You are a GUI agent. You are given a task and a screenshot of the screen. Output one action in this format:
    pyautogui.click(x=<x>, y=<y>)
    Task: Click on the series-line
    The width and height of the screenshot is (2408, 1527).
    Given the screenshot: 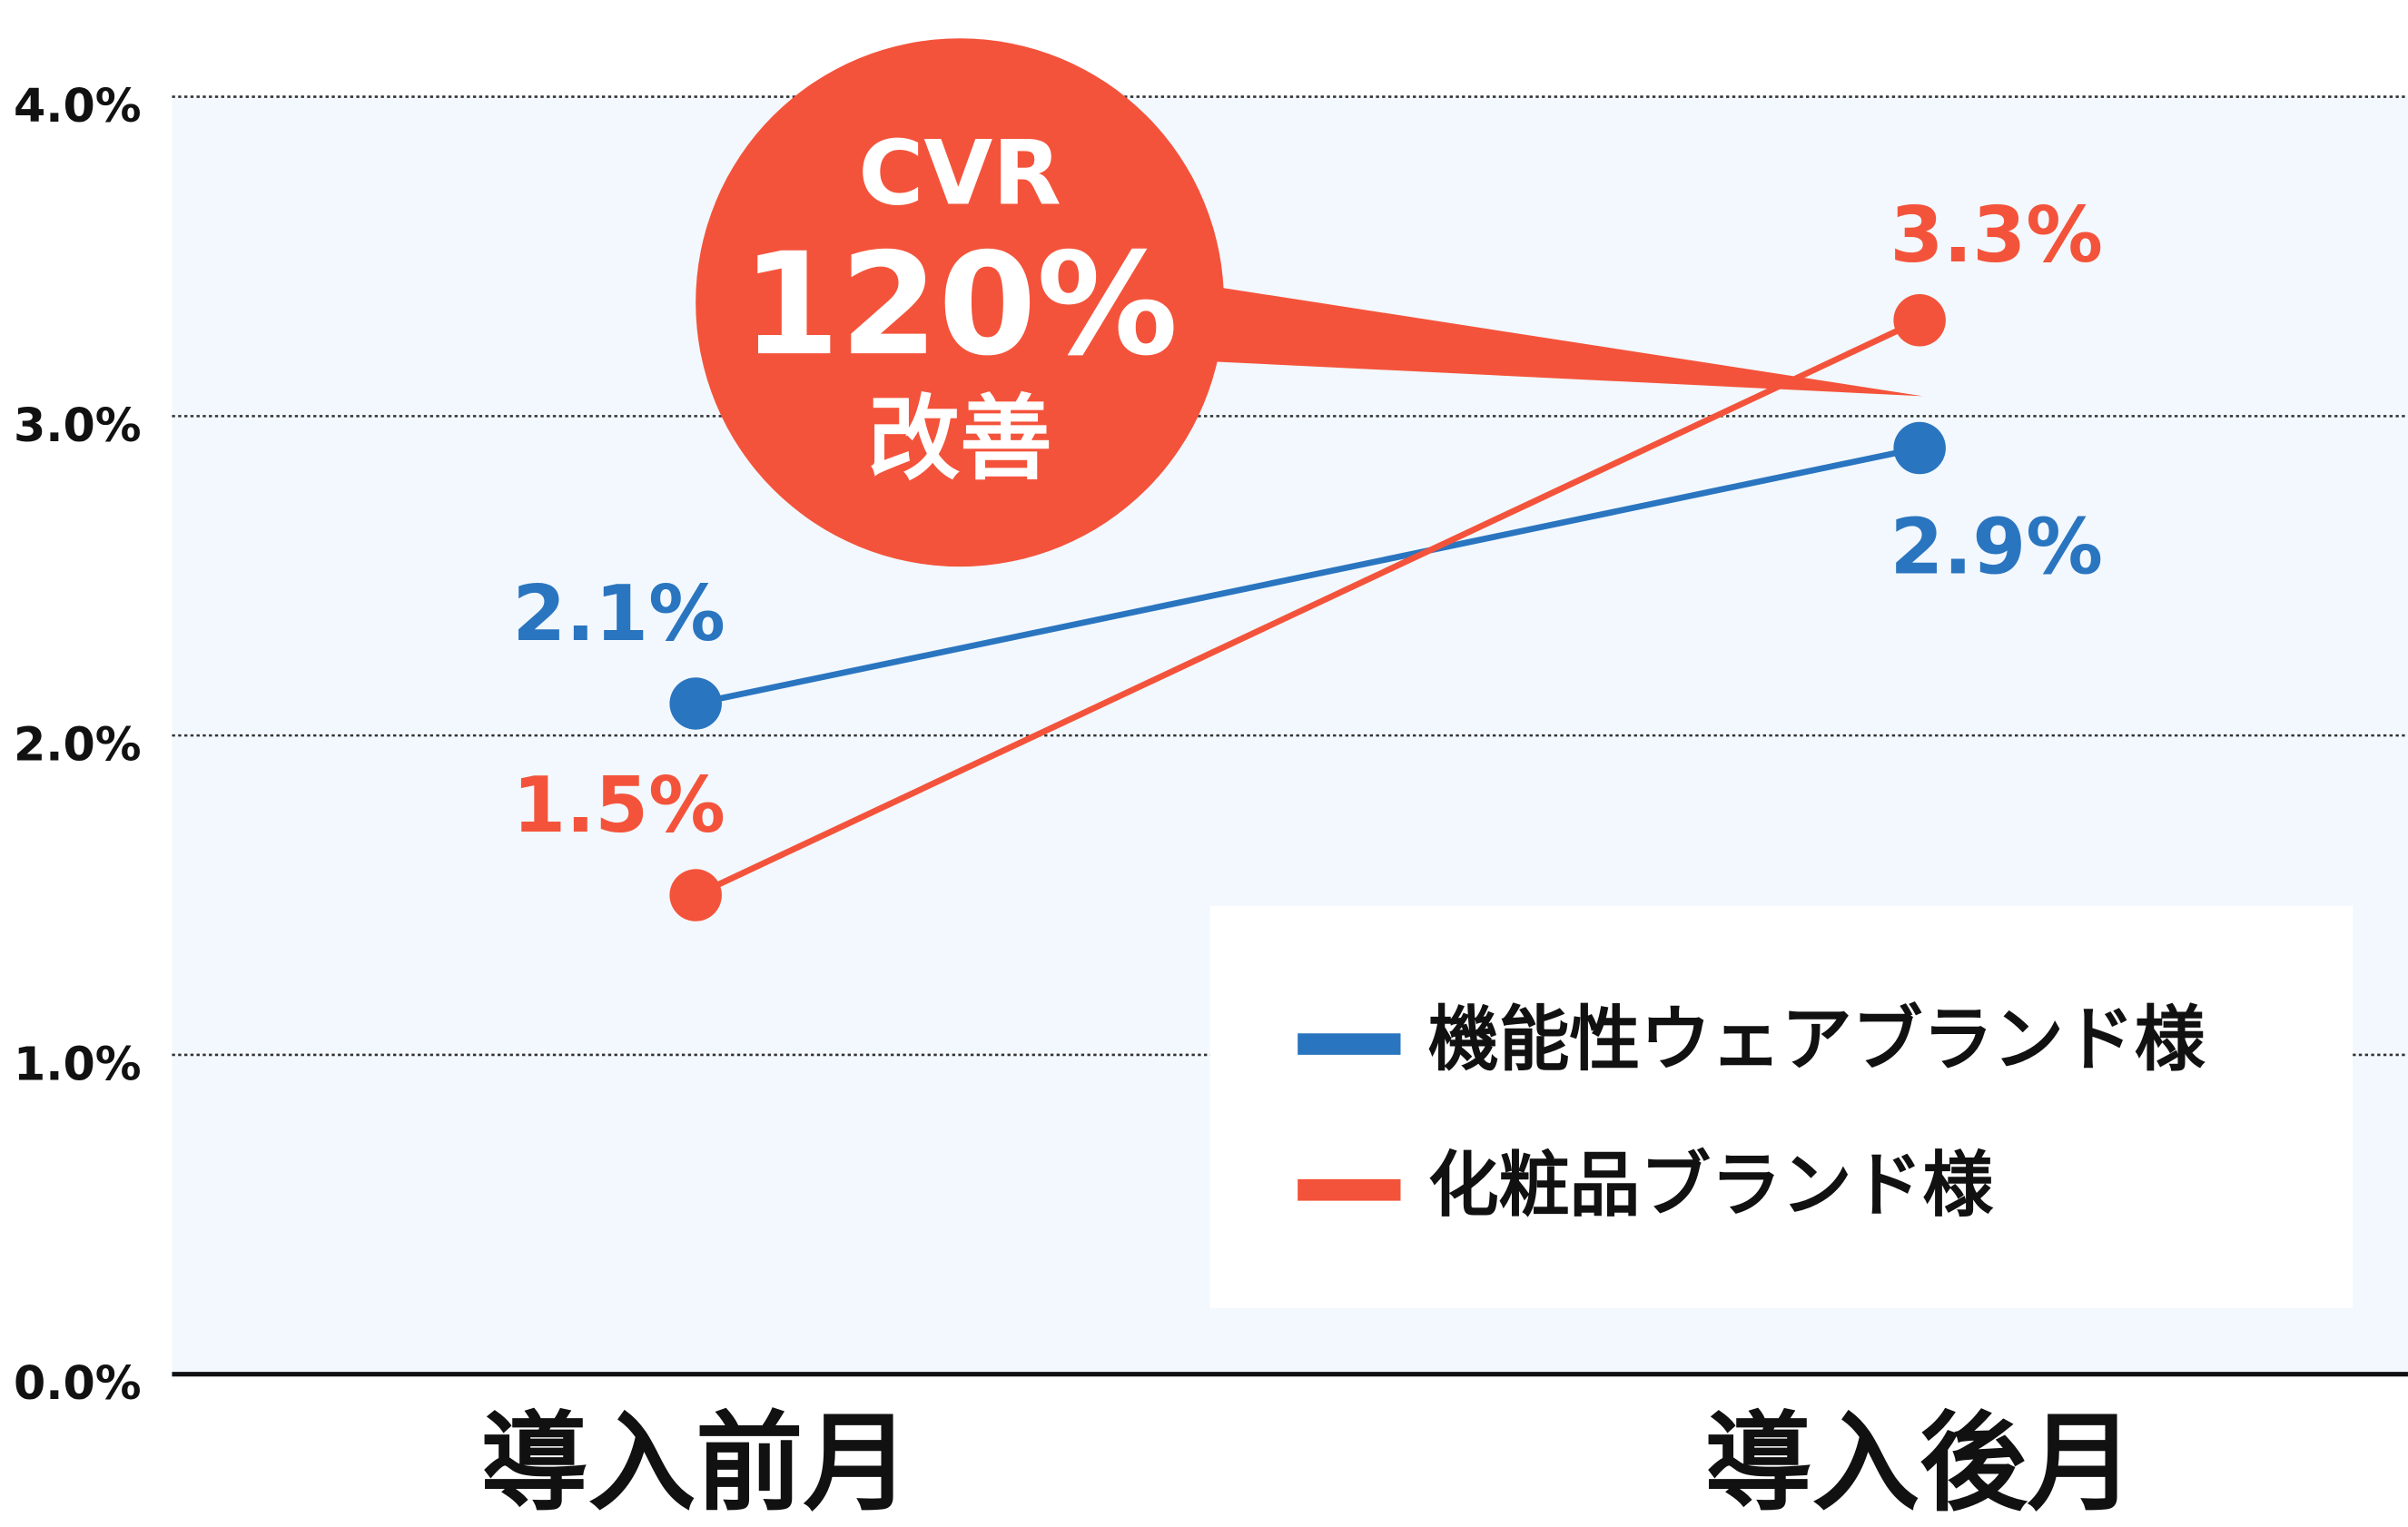 What is the action you would take?
    pyautogui.click(x=1307, y=576)
    